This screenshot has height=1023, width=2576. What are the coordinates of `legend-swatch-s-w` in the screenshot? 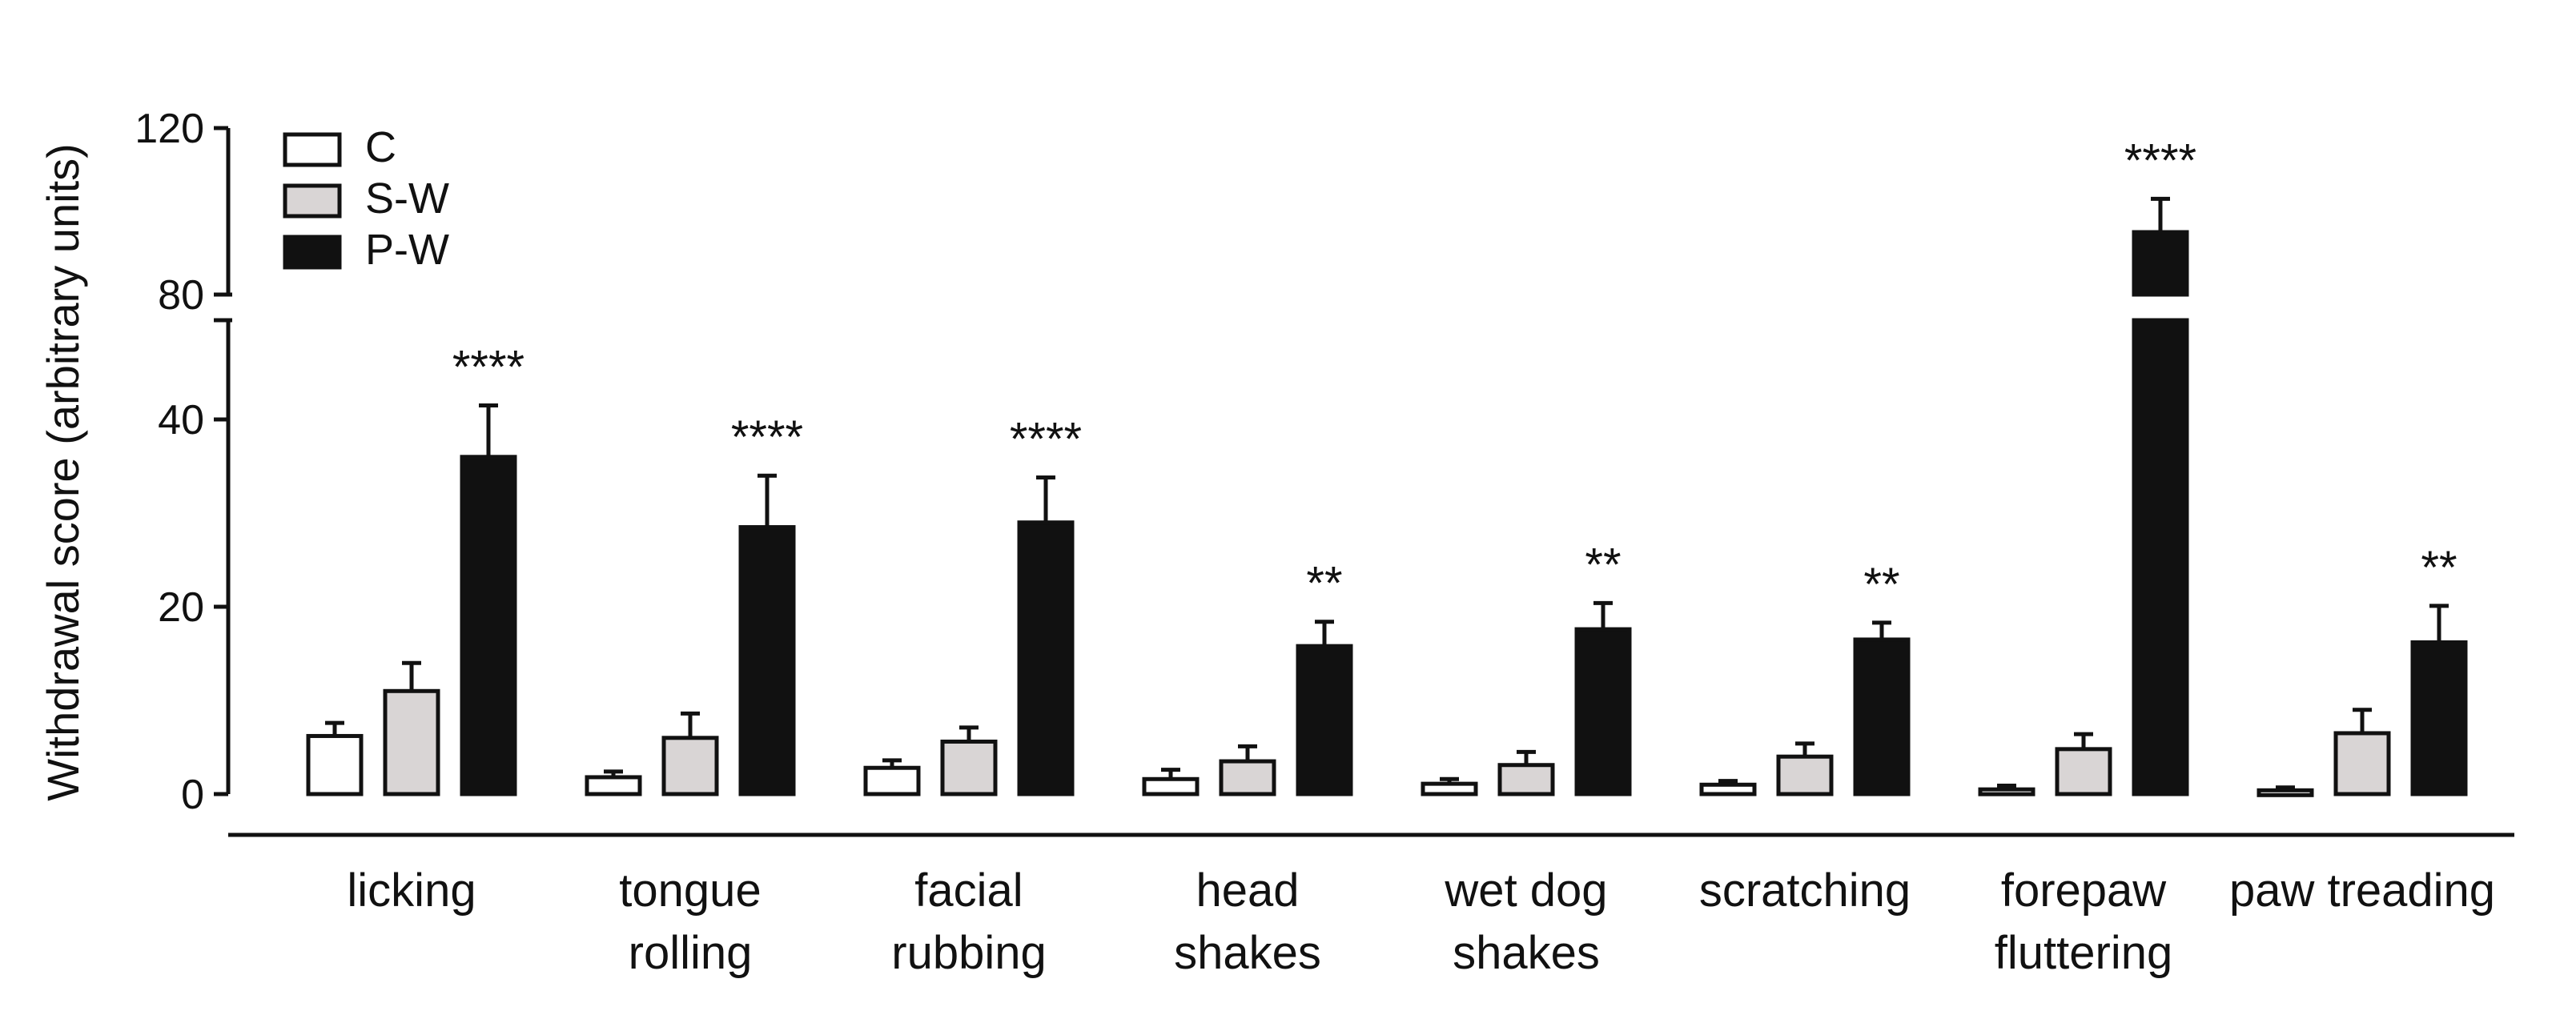 It's located at (312, 201).